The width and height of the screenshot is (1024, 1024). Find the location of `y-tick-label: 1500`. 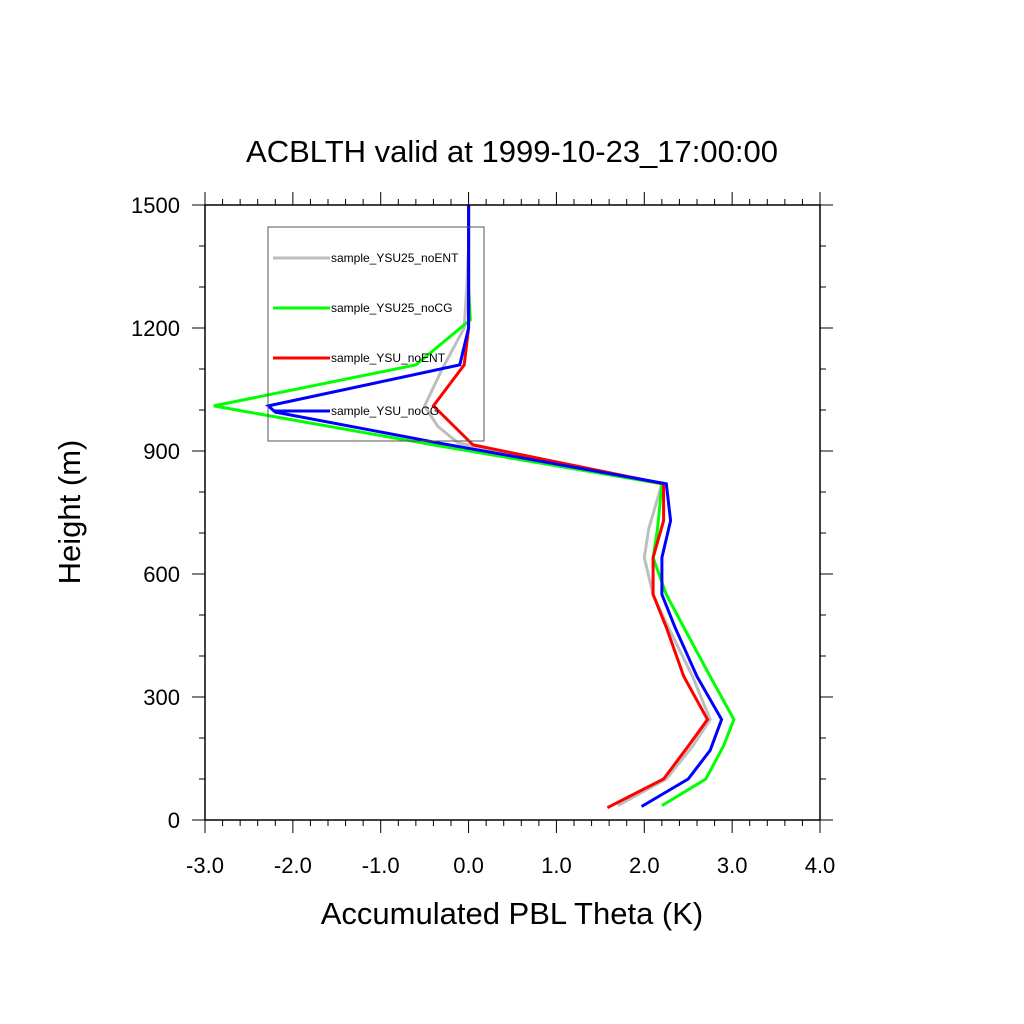

y-tick-label: 1500 is located at coordinates (155, 205).